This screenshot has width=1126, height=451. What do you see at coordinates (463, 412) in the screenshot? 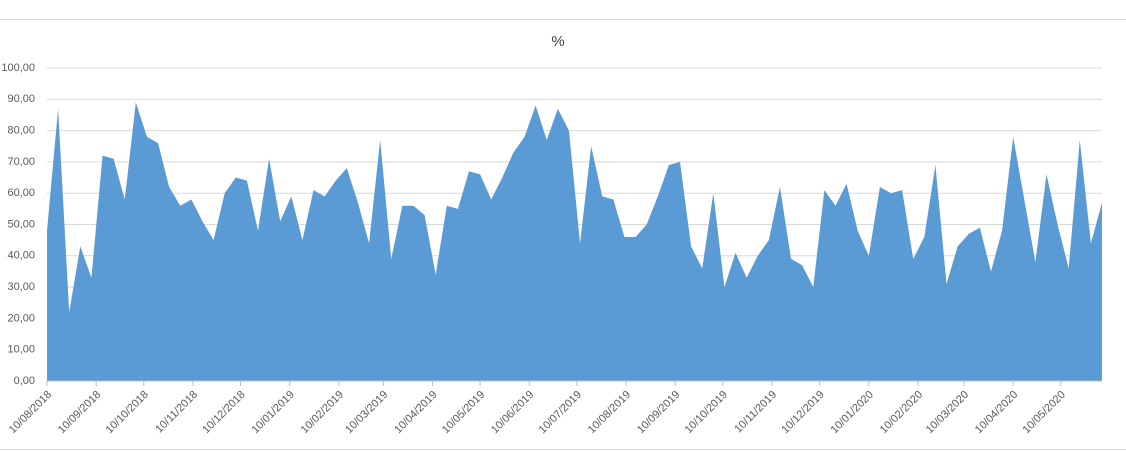
I see `x-tick-label: 10/05/2019` at bounding box center [463, 412].